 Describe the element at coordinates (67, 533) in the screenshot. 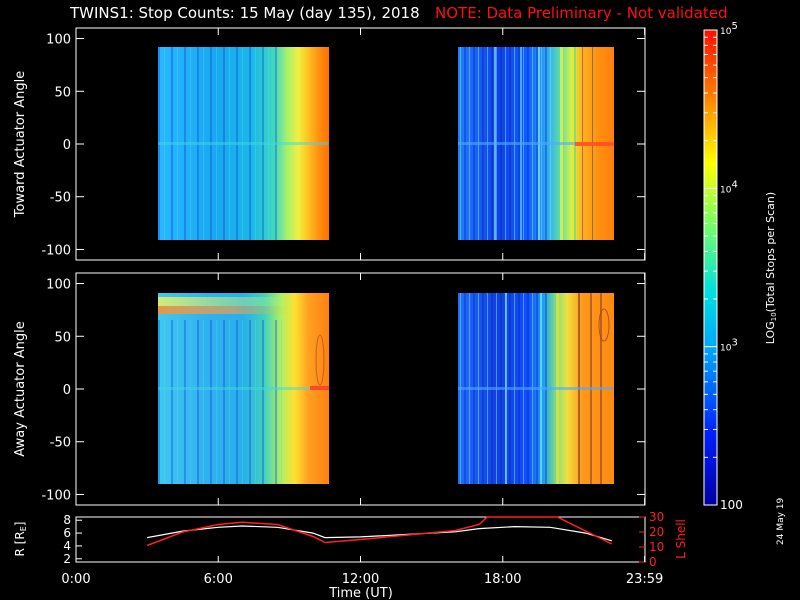

I see `r-tick-label: 6` at that location.